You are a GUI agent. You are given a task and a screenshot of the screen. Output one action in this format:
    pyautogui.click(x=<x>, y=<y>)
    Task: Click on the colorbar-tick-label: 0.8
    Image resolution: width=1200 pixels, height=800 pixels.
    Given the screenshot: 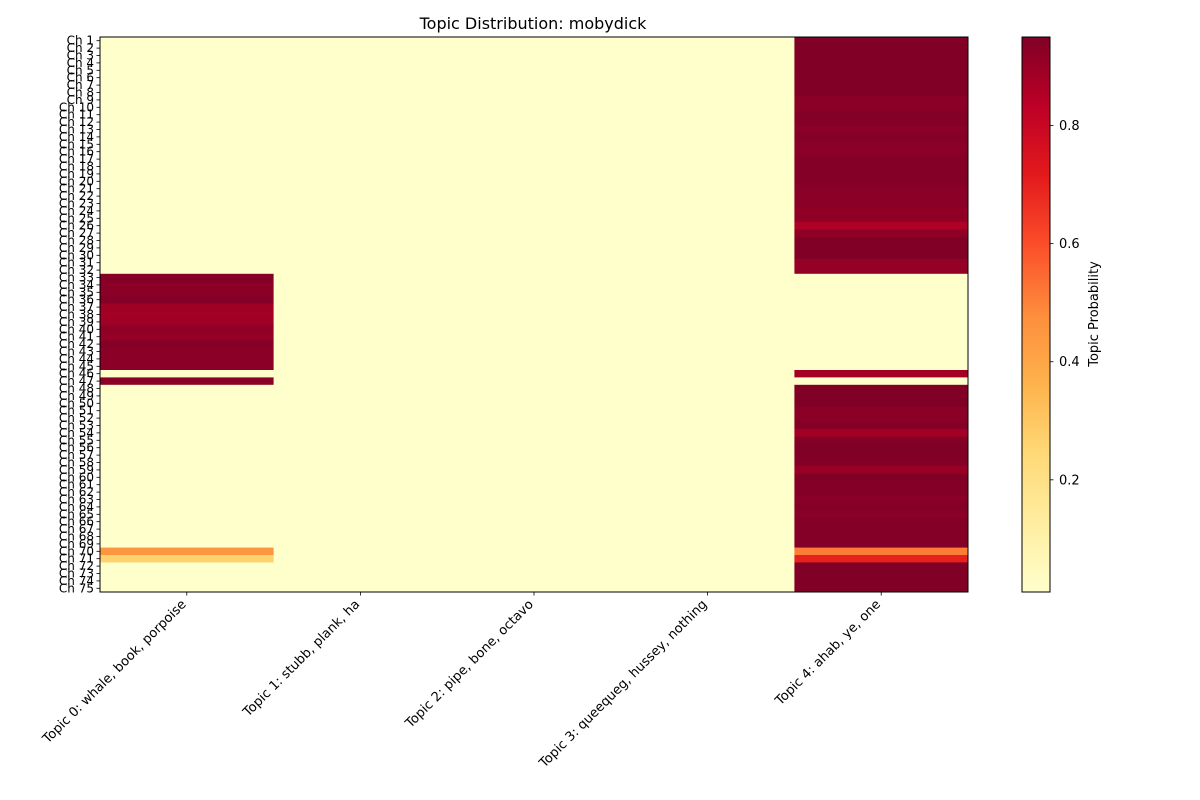 What is the action you would take?
    pyautogui.click(x=1069, y=126)
    